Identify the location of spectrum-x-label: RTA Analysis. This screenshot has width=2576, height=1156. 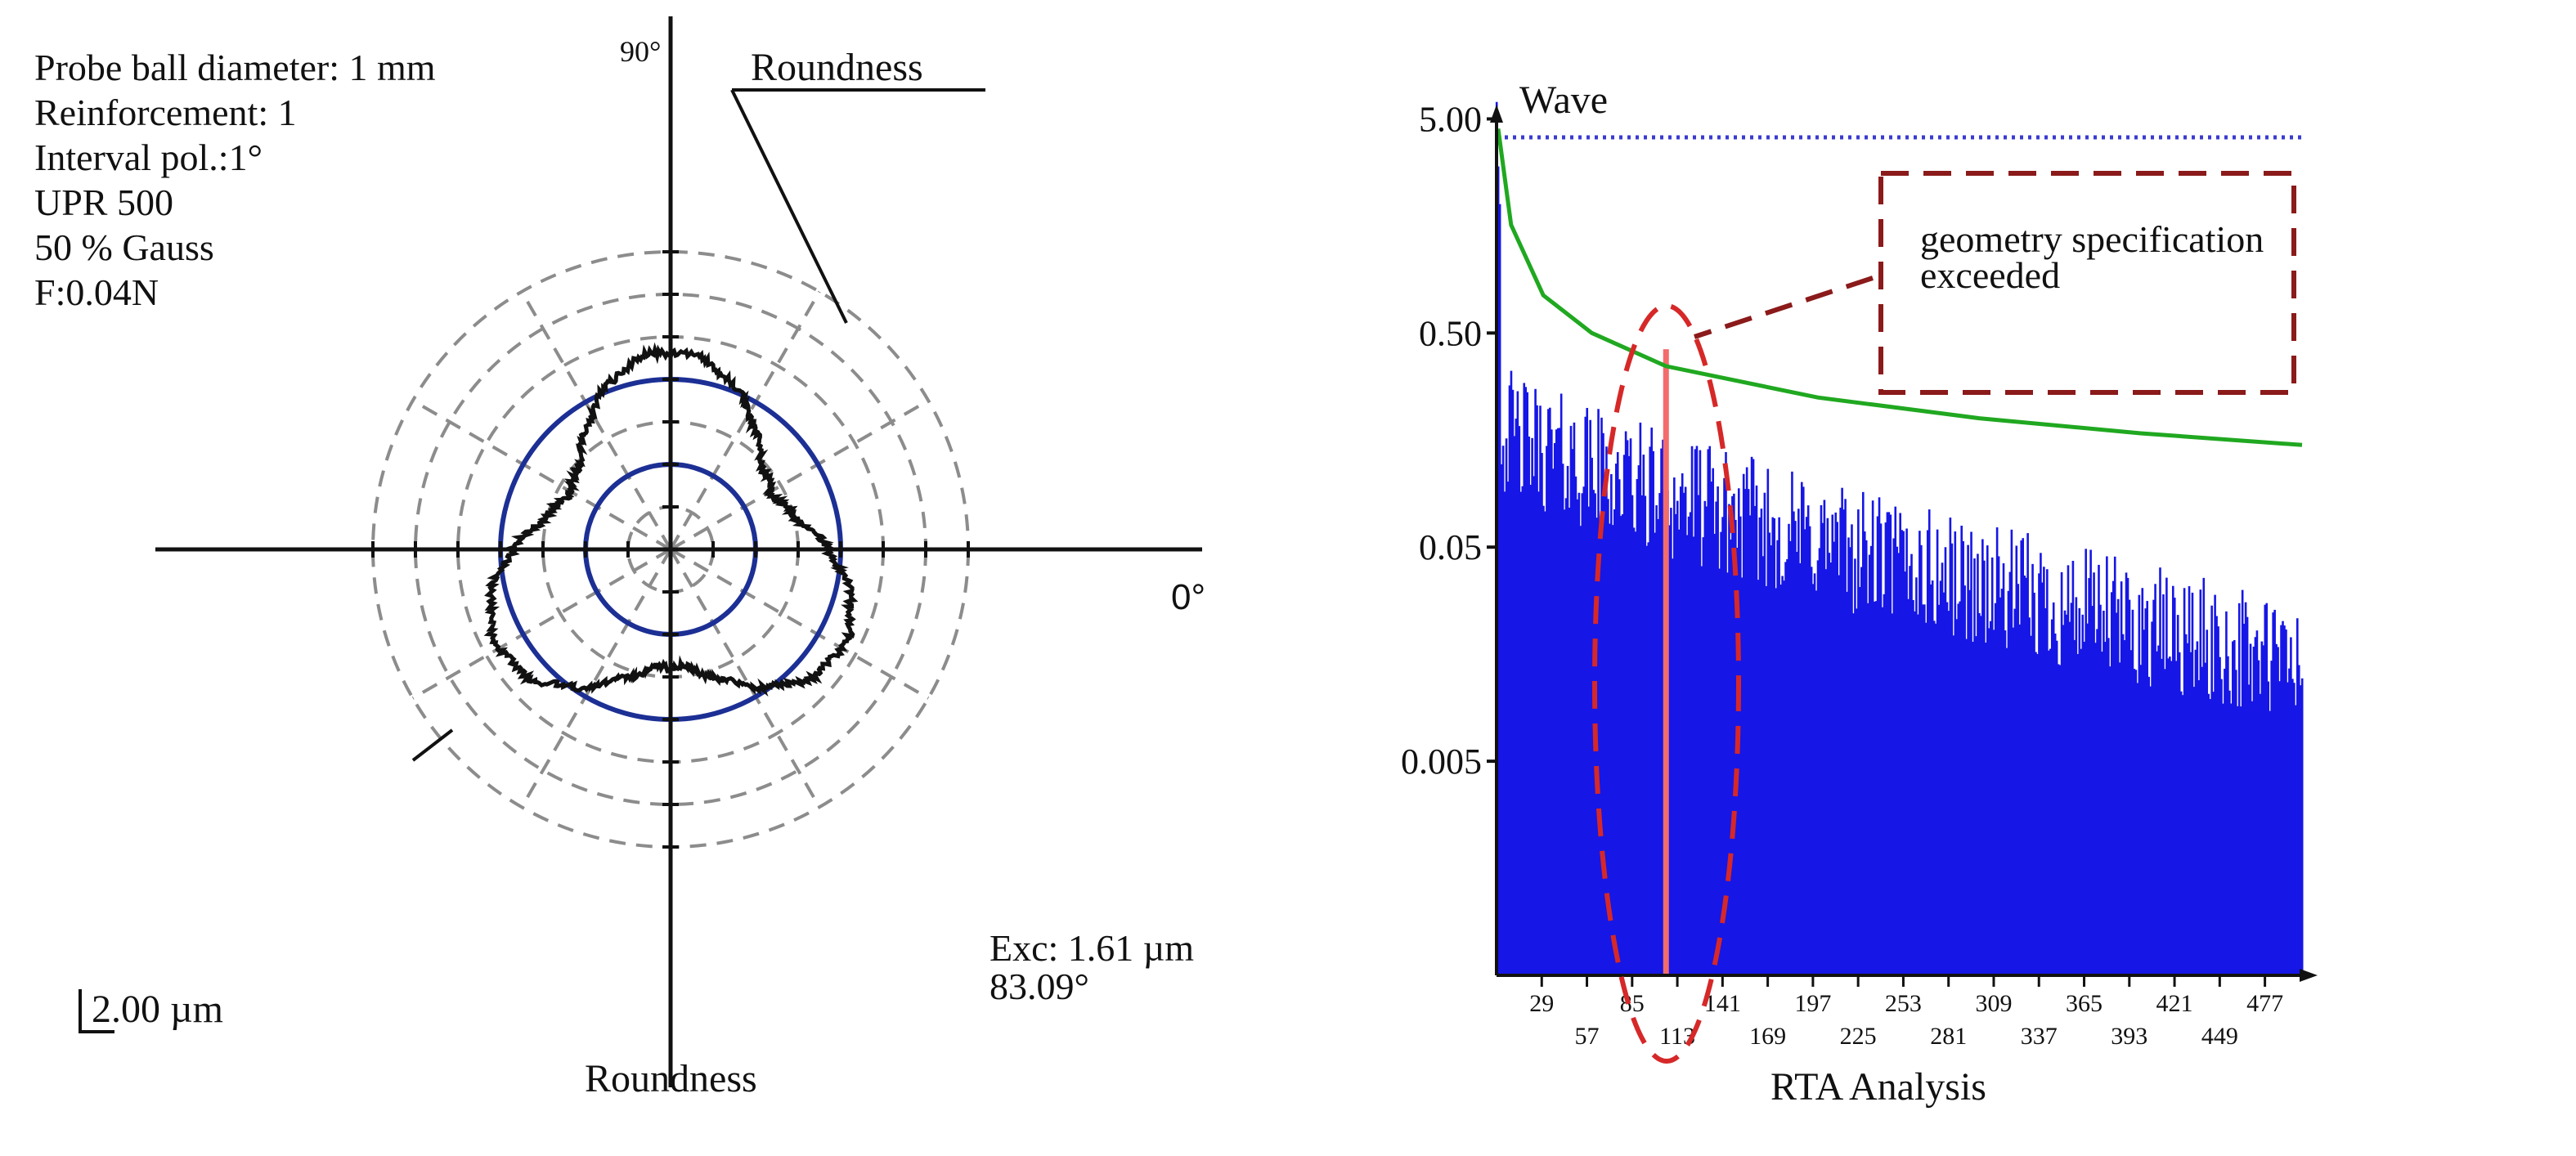
(1878, 1087).